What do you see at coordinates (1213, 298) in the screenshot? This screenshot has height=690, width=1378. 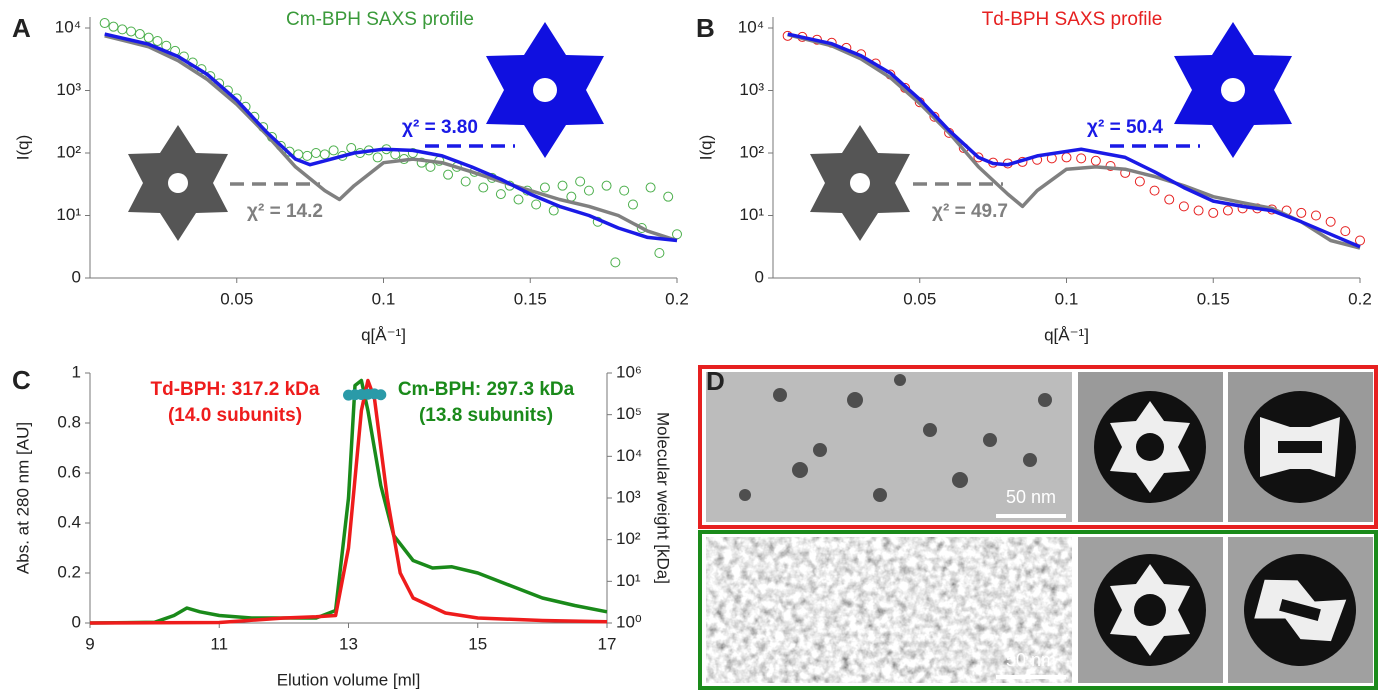 I see `x-tick-label: 0.15` at bounding box center [1213, 298].